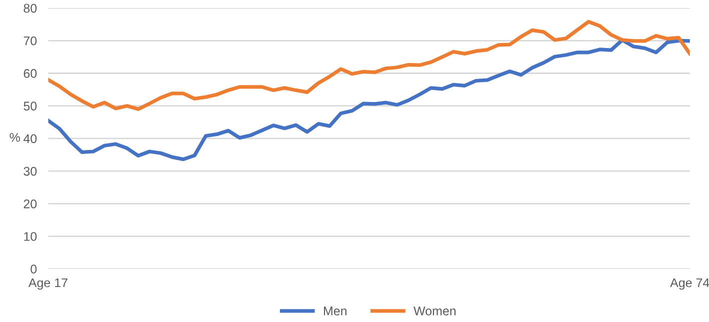 The image size is (709, 322). What do you see at coordinates (15, 137) in the screenshot?
I see `y-axis-title: %` at bounding box center [15, 137].